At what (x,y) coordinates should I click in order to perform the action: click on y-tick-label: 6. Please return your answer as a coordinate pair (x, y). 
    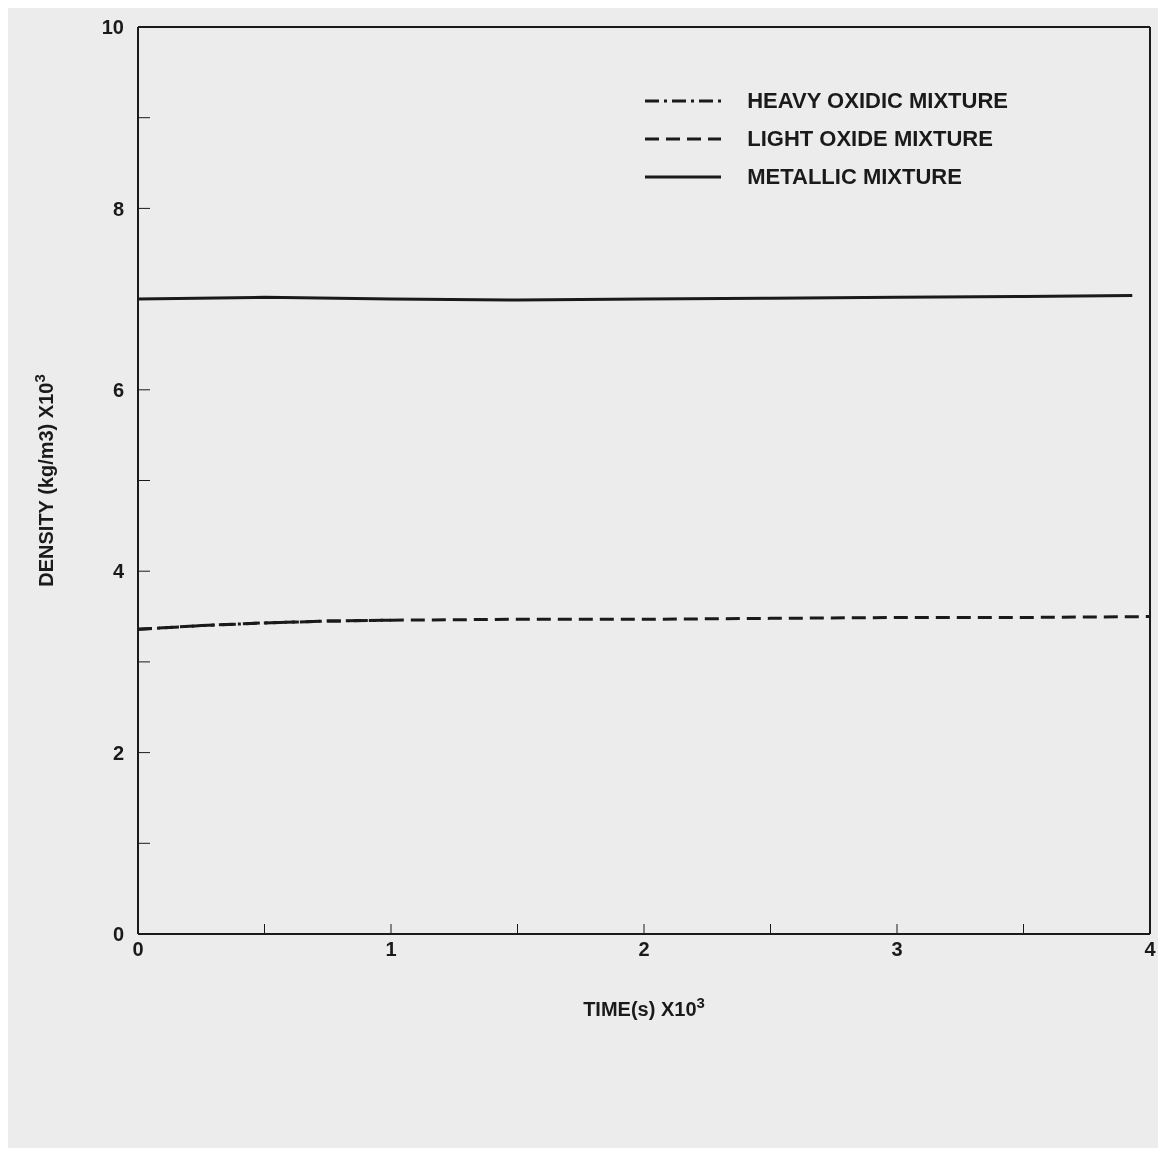
    Looking at the image, I should click on (118, 389).